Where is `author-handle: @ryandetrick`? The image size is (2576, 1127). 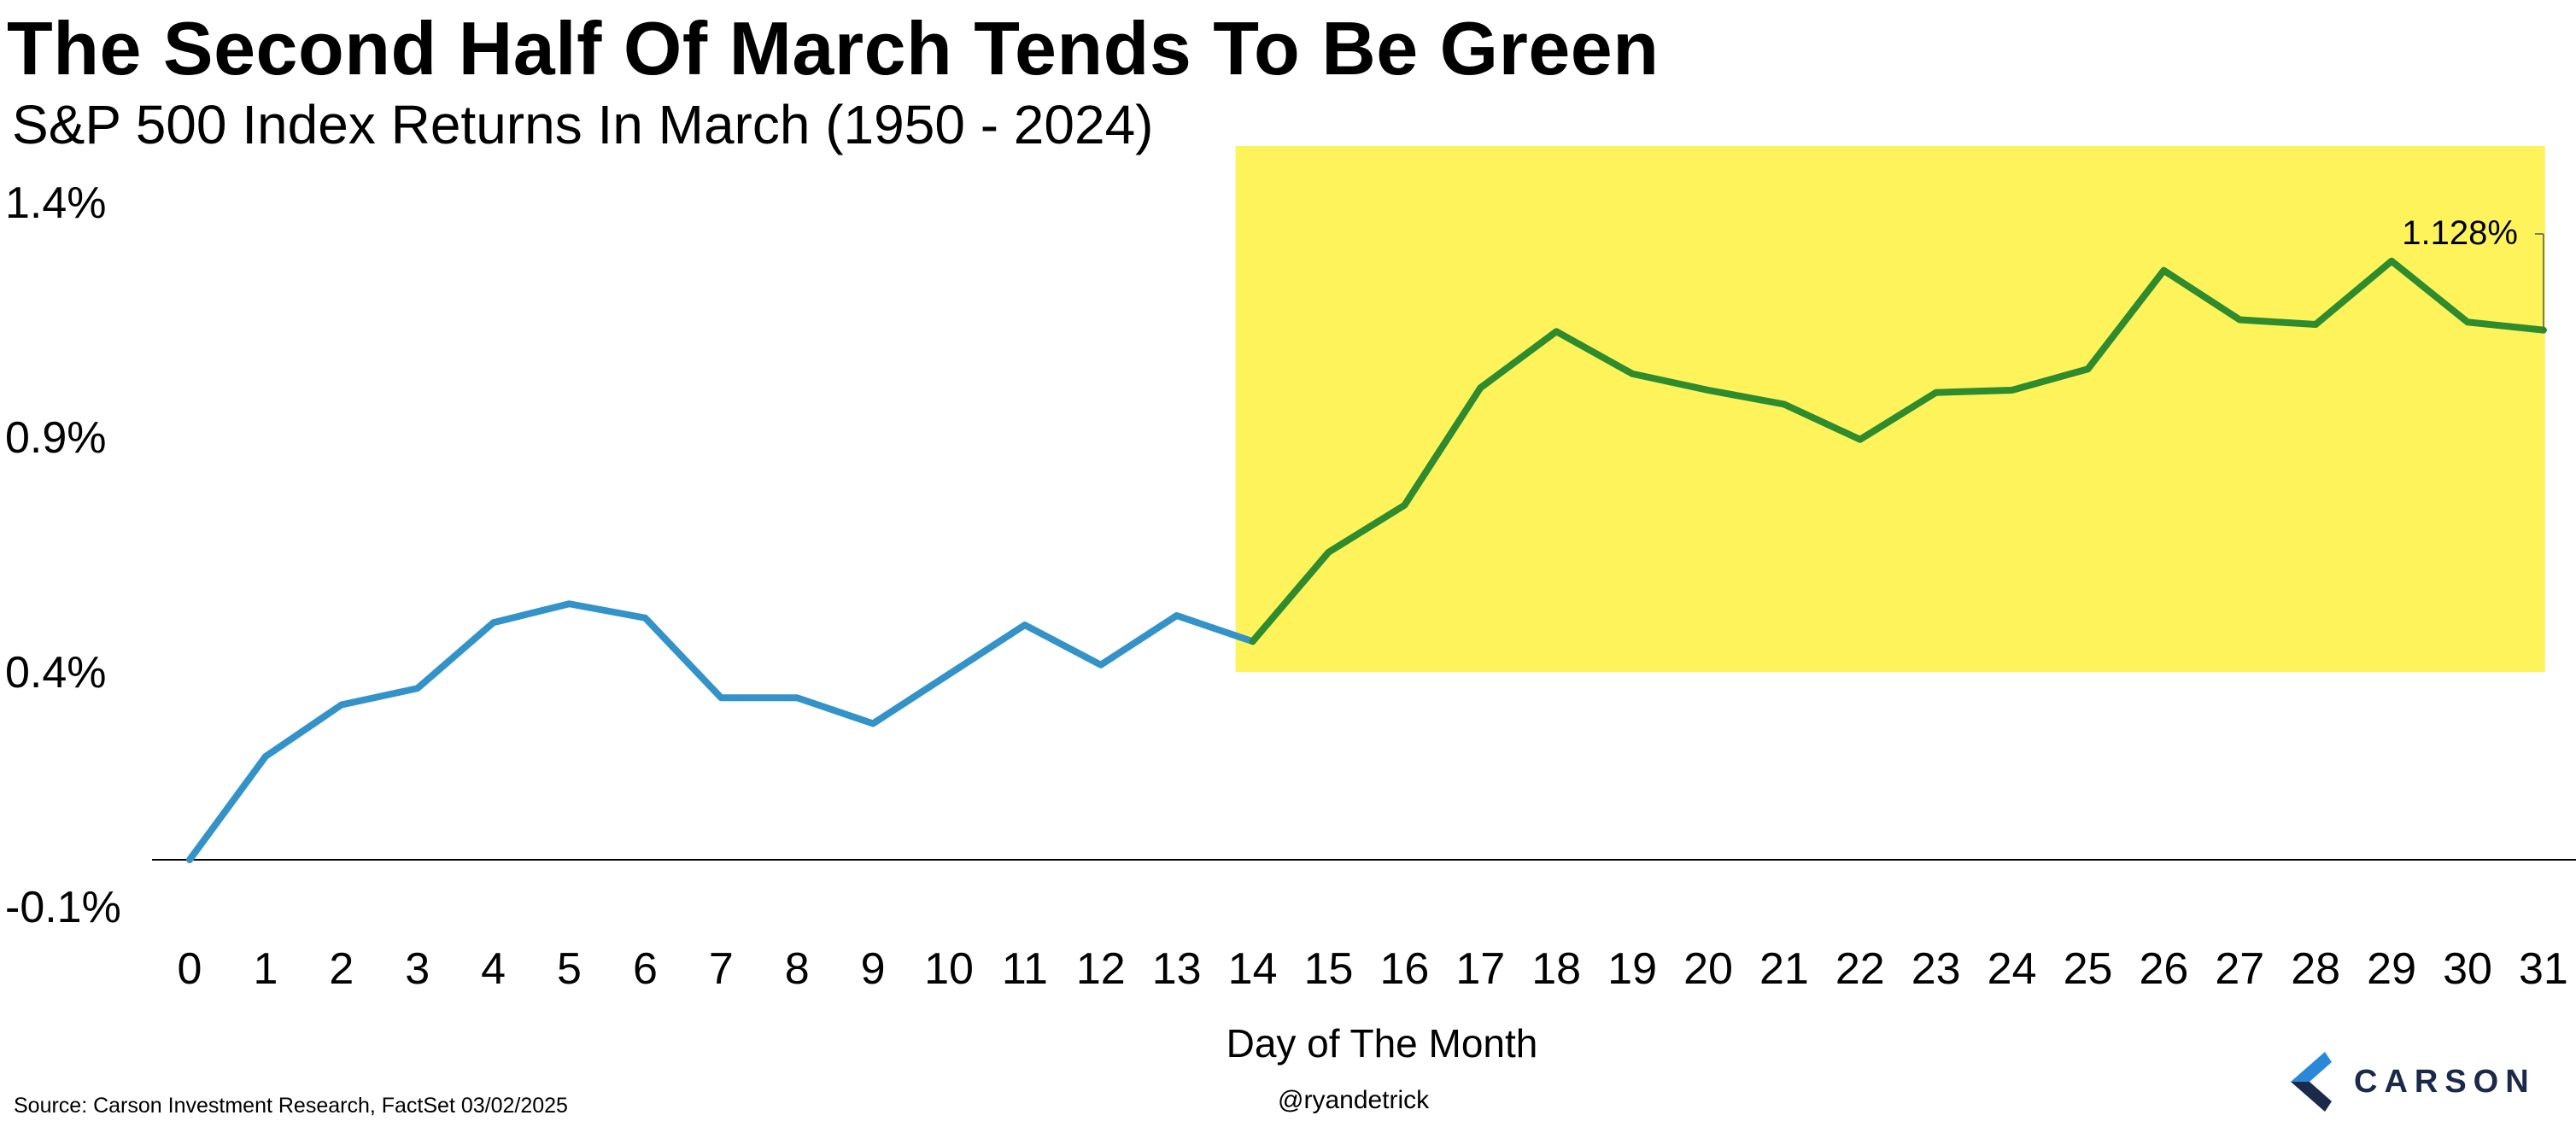 author-handle: @ryandetrick is located at coordinates (1354, 1100).